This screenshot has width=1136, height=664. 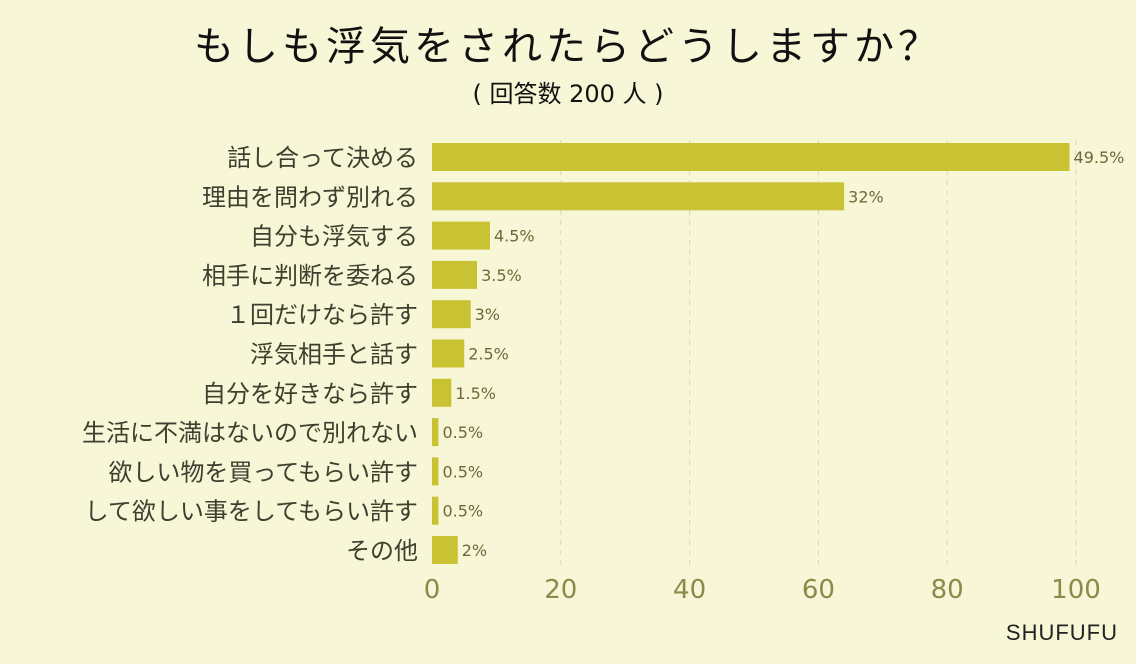 I want to click on brand-logo-text: SHUFUFU, so click(x=1061, y=632).